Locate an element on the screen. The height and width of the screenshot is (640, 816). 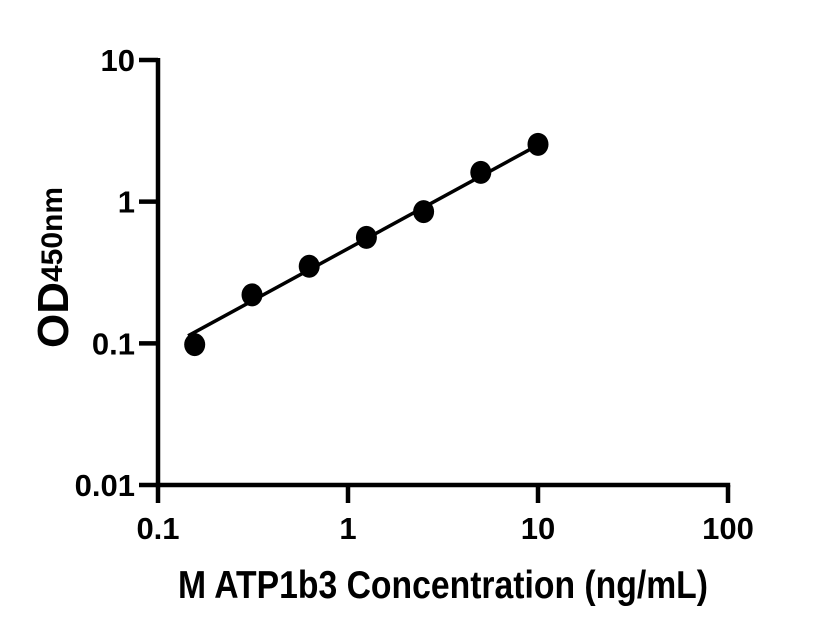
y-axis-title: OD450nm is located at coordinates (53, 267).